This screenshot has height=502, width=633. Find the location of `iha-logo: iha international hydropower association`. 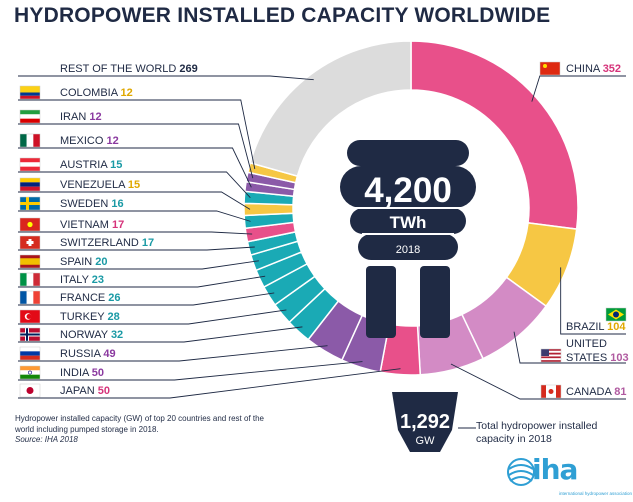

iha-logo: iha international hydropower association is located at coordinates (569, 476).